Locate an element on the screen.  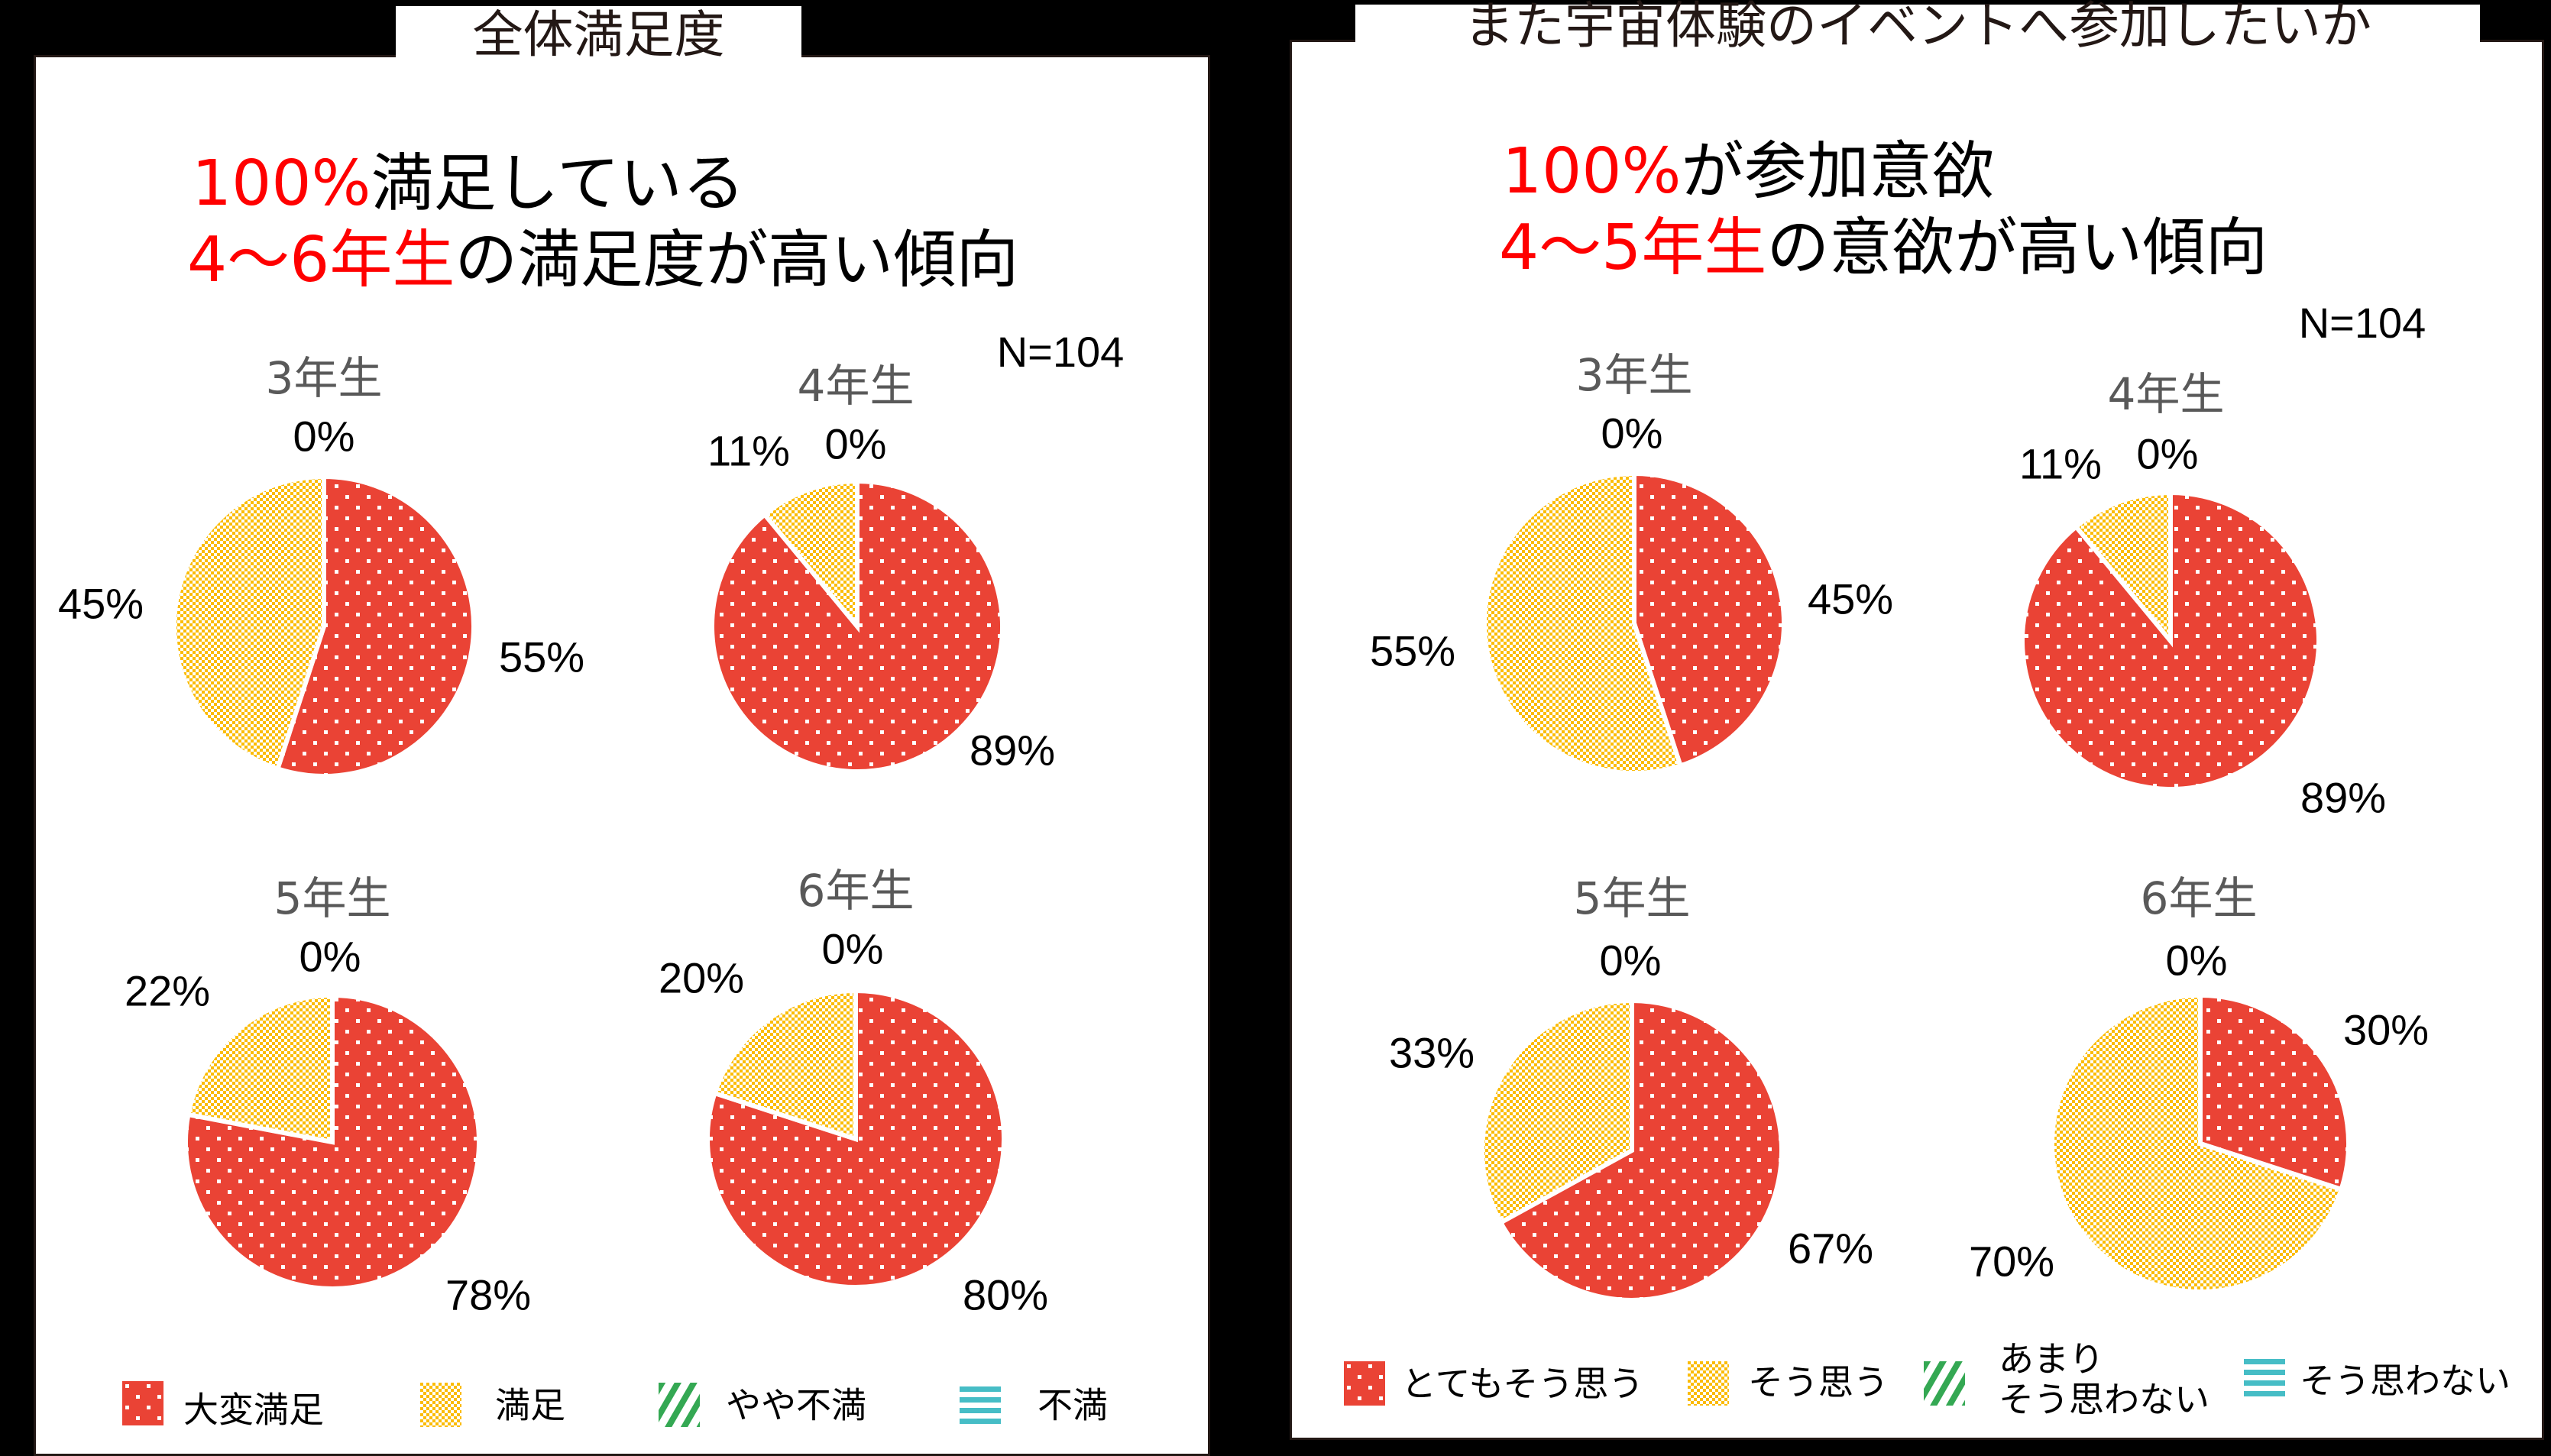
left-headline-text-1: 満足している is located at coordinates (558, 183).